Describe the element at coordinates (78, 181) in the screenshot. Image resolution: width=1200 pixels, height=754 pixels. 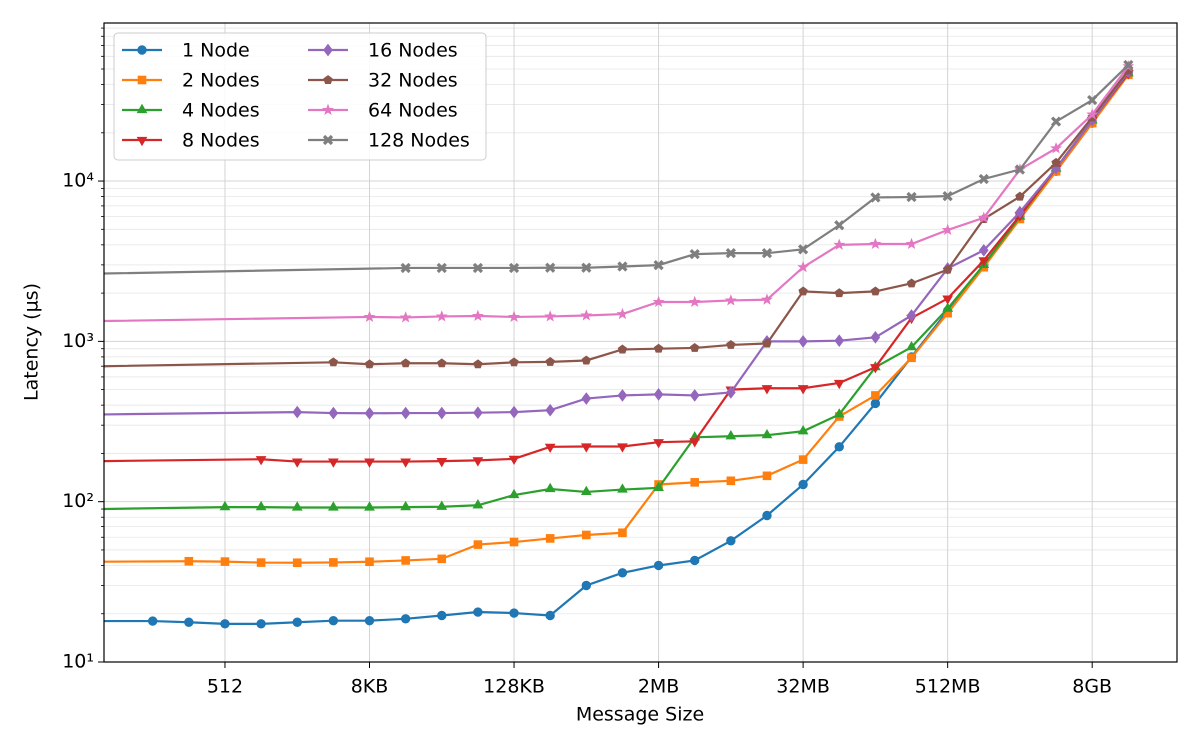
I see `y-tick-label: 10⁴` at that location.